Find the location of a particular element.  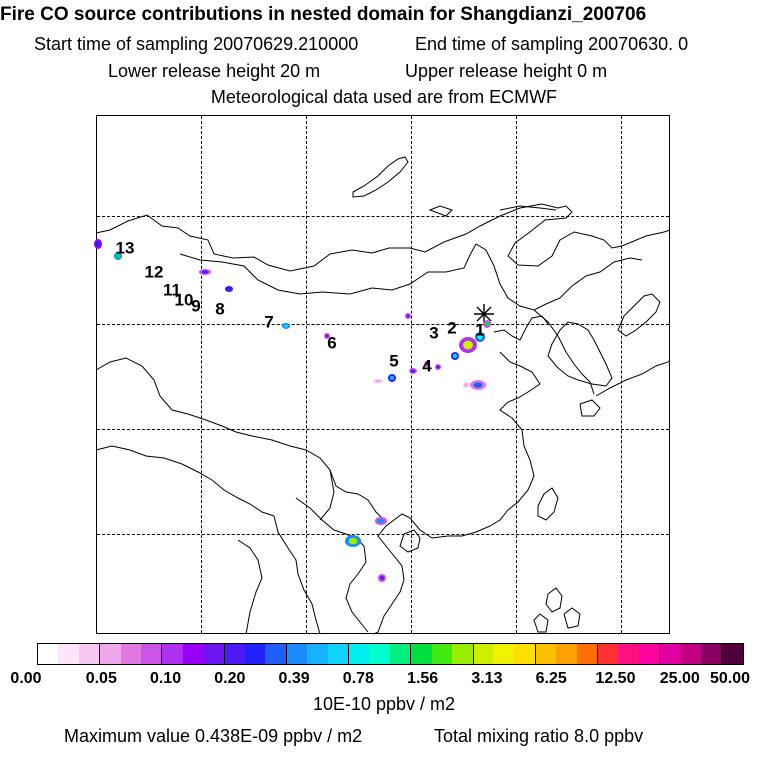

colorbar-tick-label: 3.13 is located at coordinates (487, 678).